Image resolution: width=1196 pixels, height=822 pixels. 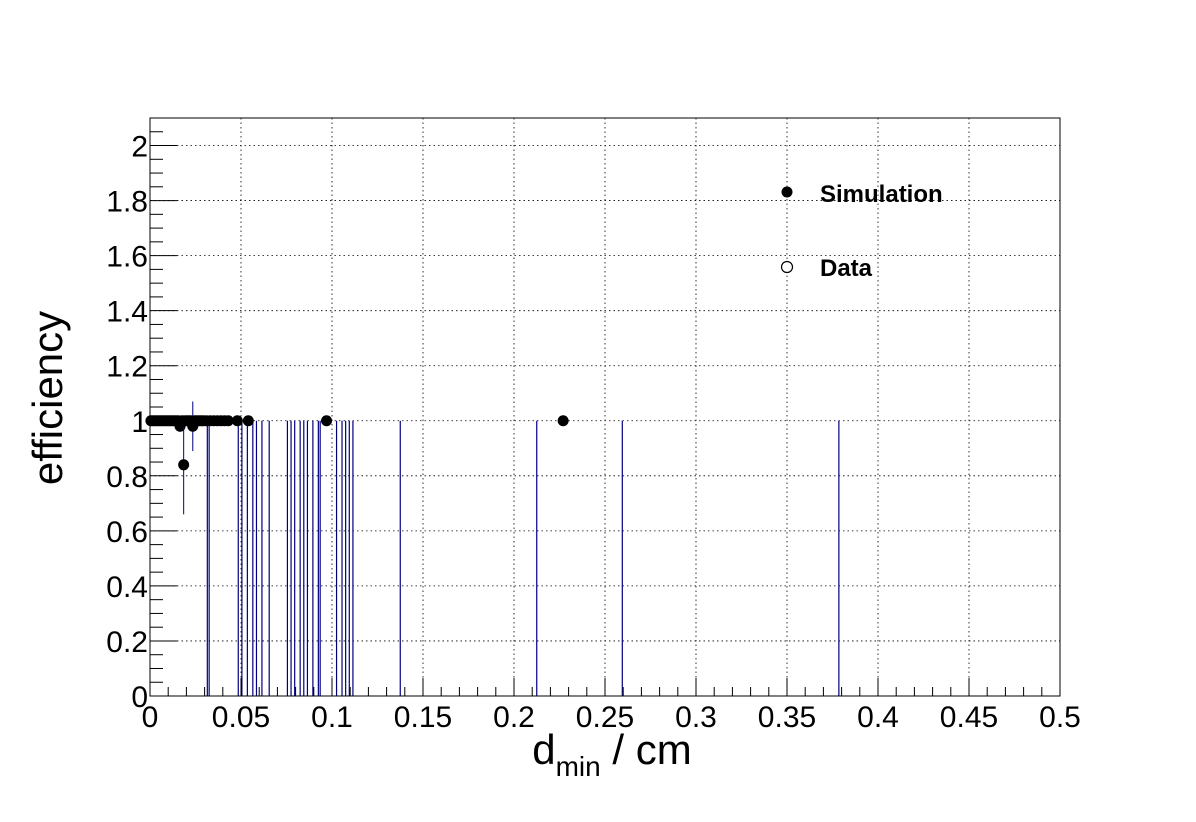 What do you see at coordinates (787, 192) in the screenshot?
I see `legend-marker-simulation` at bounding box center [787, 192].